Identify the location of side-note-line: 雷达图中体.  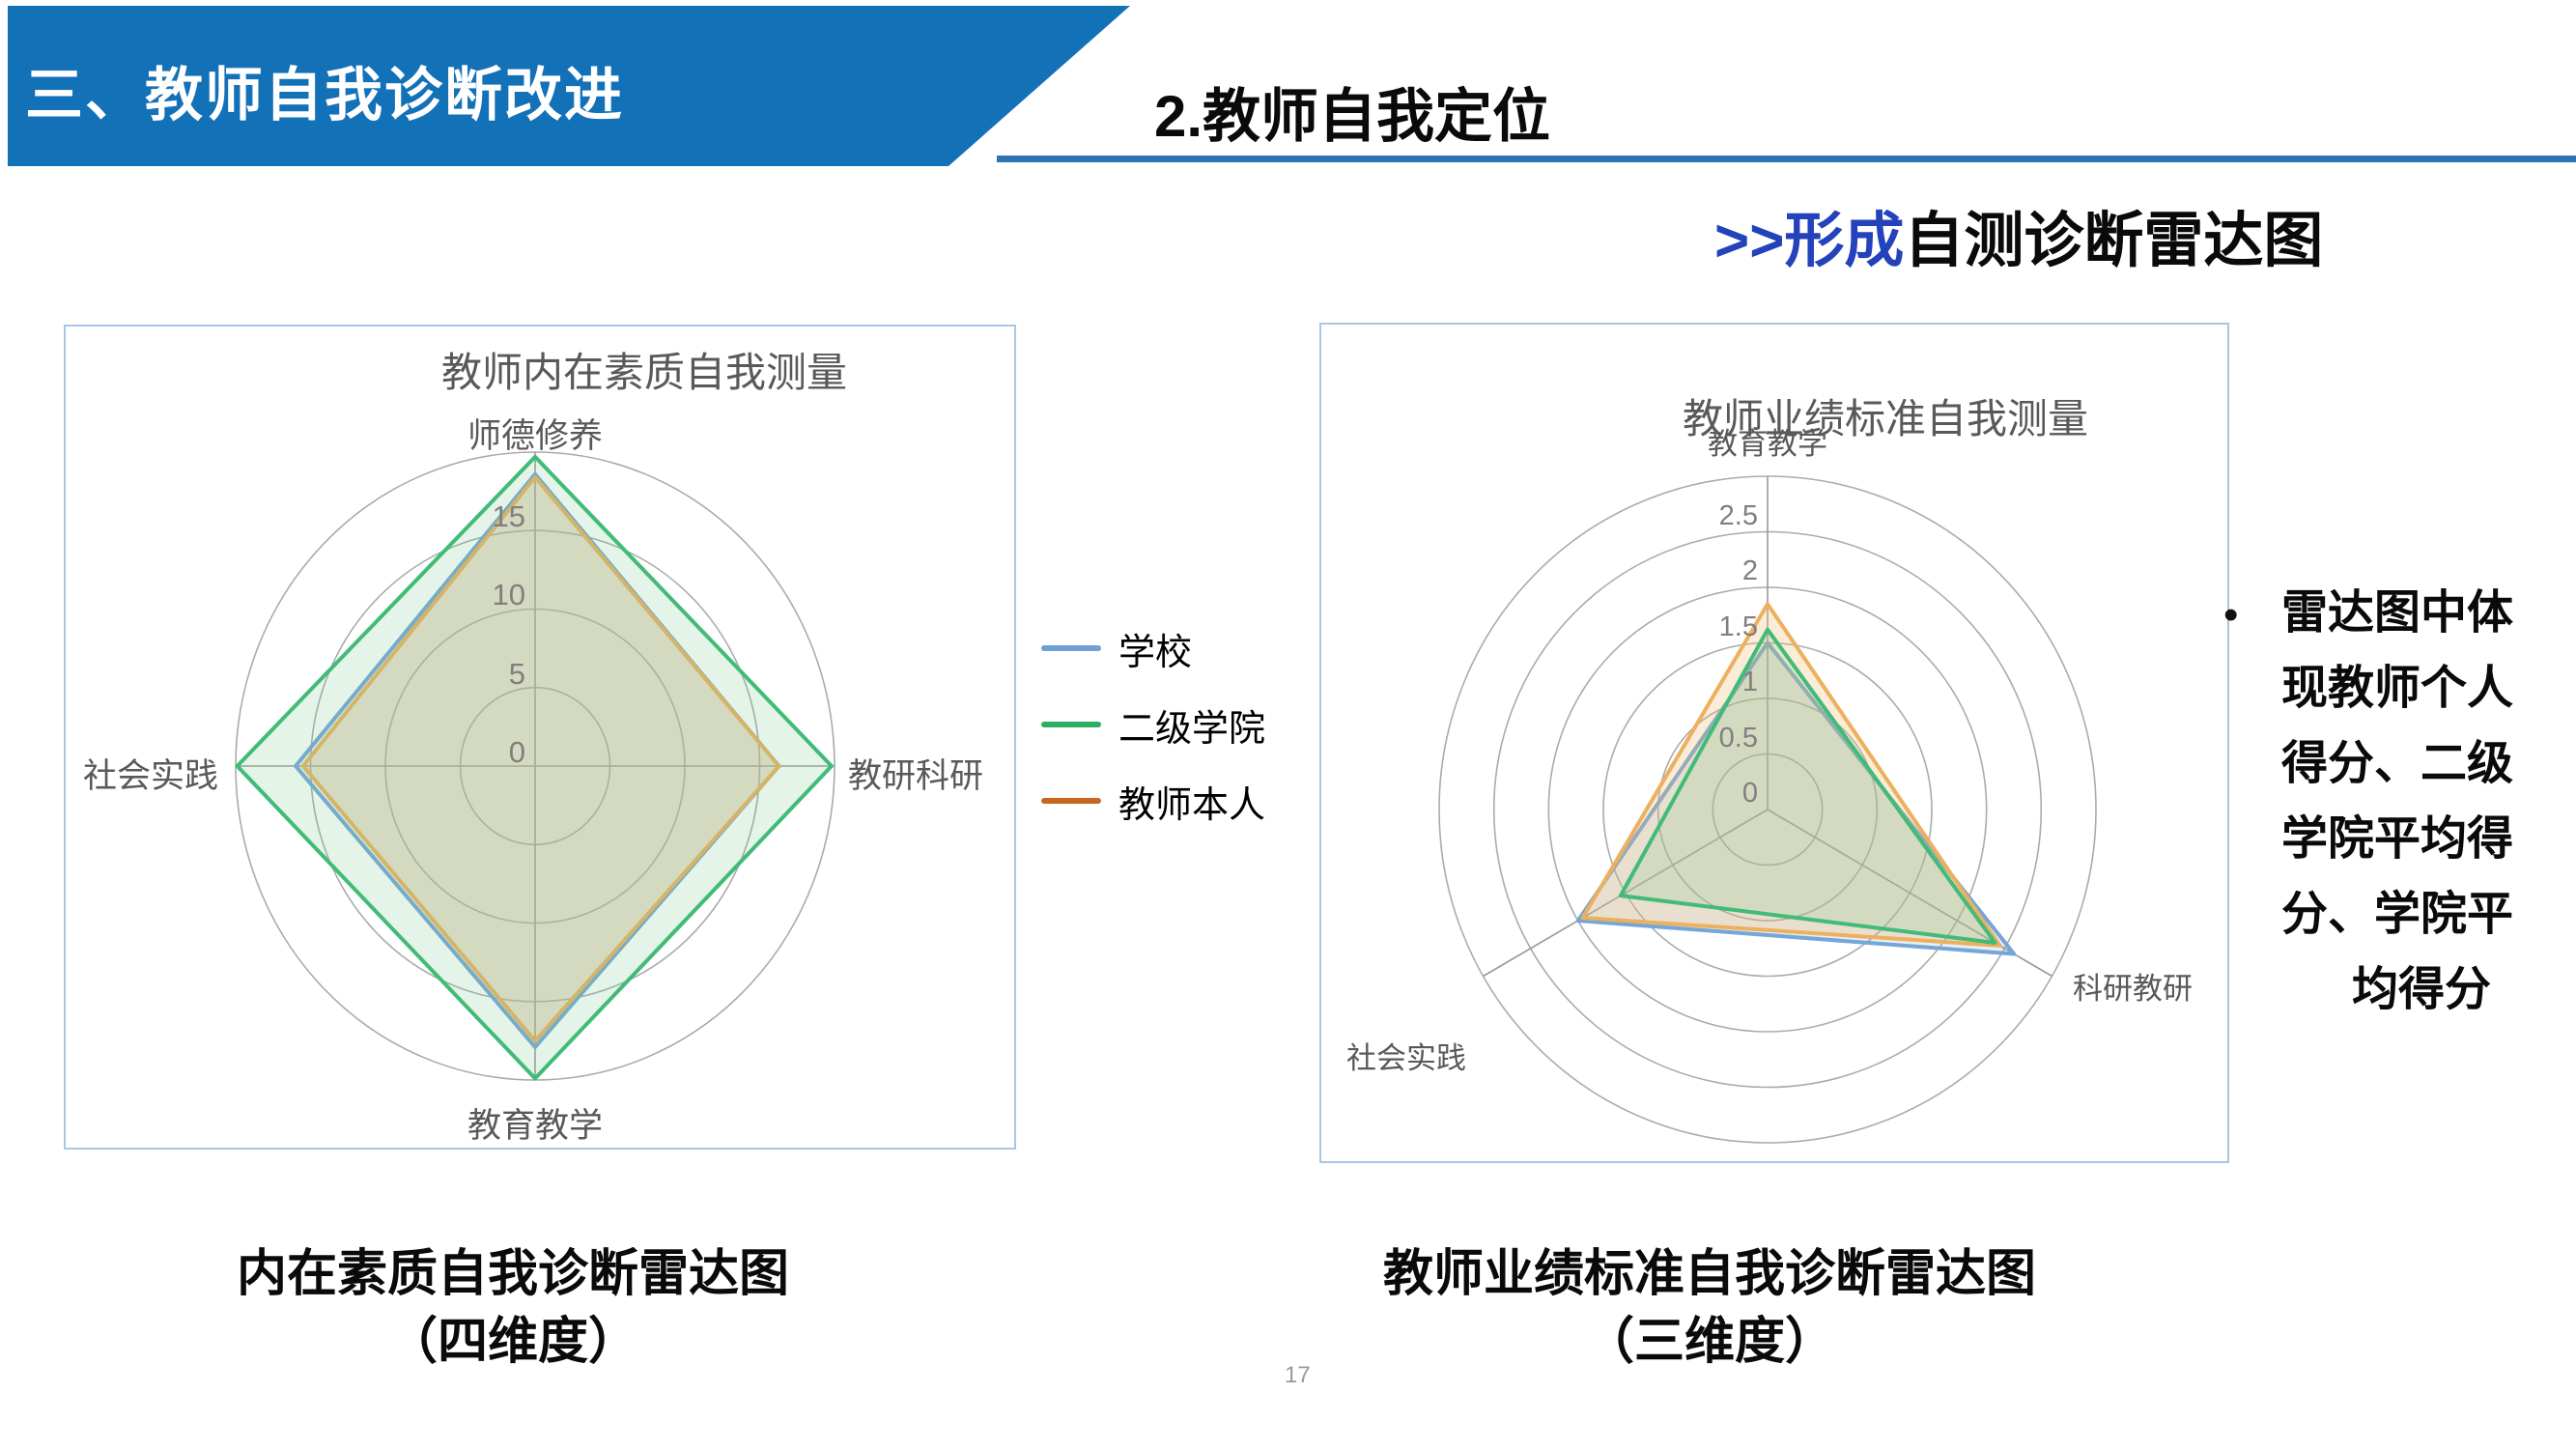
(2397, 613).